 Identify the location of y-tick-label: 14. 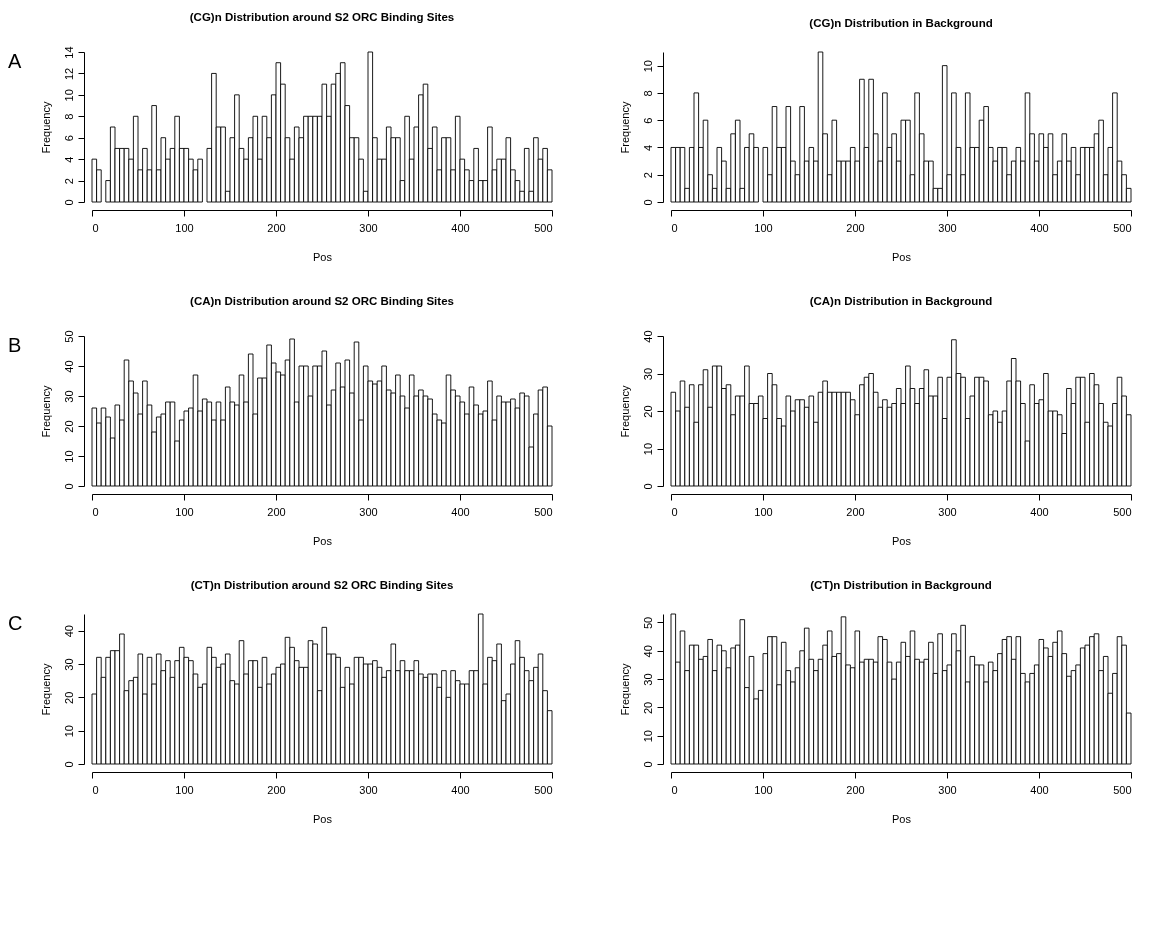
(68, 52).